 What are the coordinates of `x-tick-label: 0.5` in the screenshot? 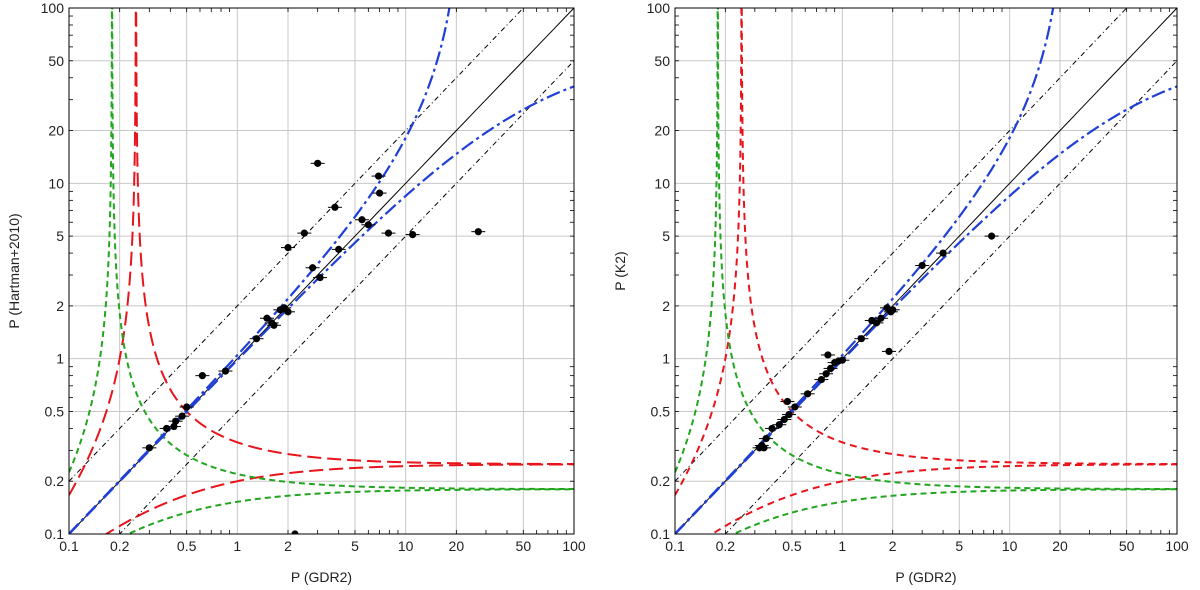 It's located at (792, 546).